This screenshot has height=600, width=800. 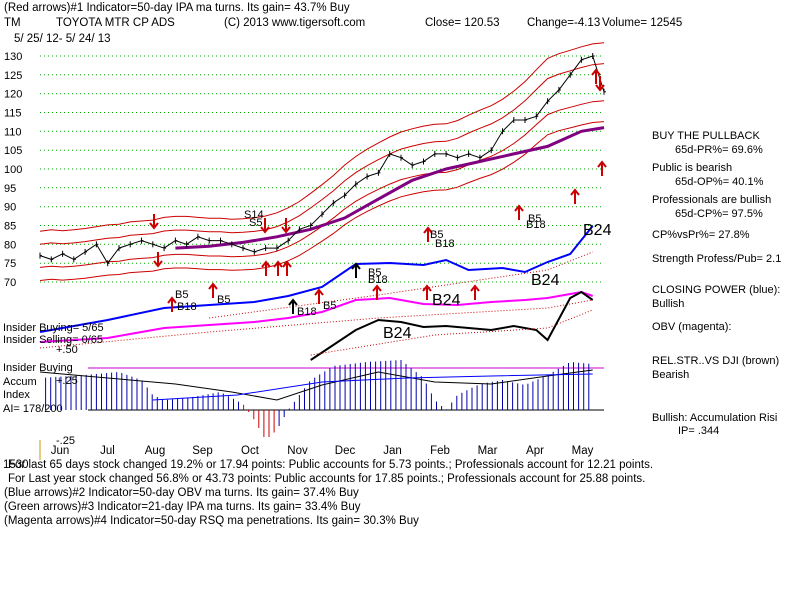 I want to click on y-tick-label: 110, so click(x=13, y=132).